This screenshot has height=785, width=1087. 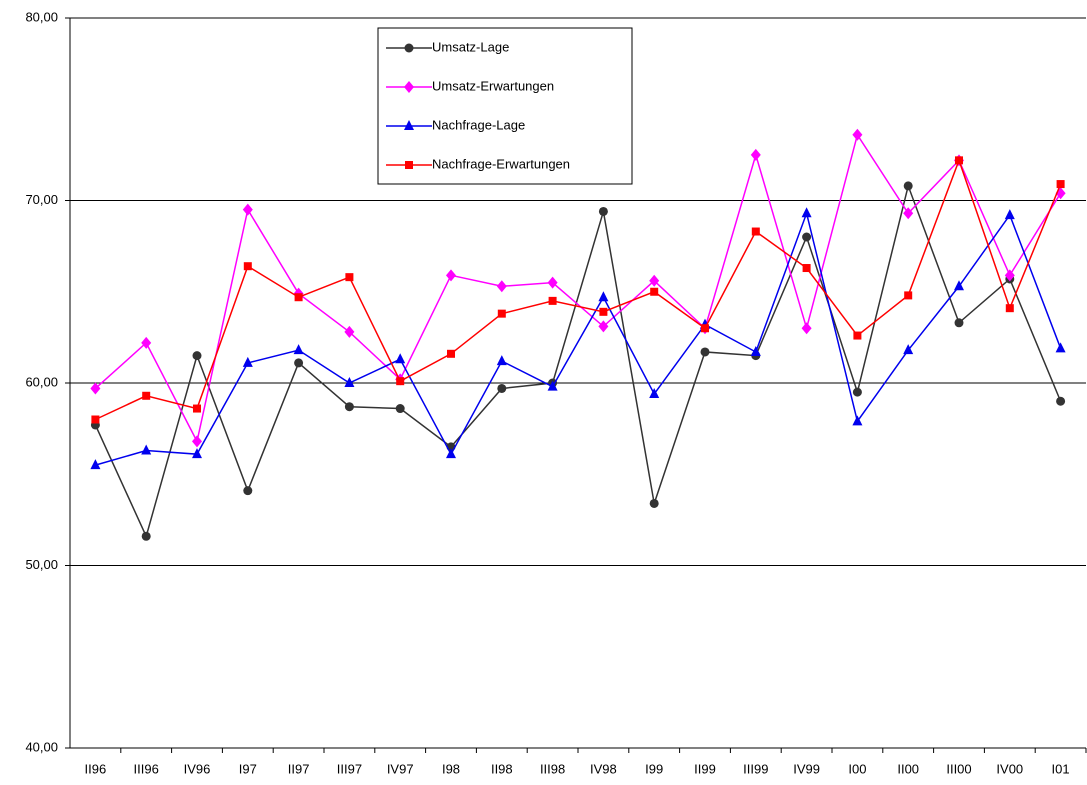 I want to click on x-tick-label: III96, so click(x=146, y=768).